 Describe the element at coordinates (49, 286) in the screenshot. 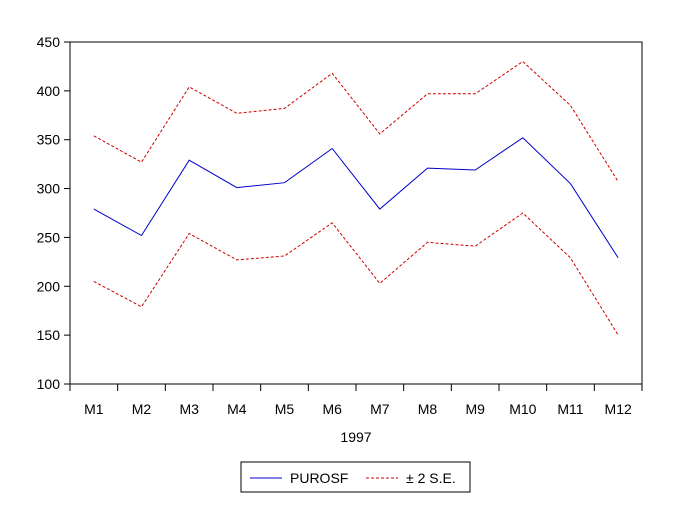

I see `y-tick-label: 200` at that location.